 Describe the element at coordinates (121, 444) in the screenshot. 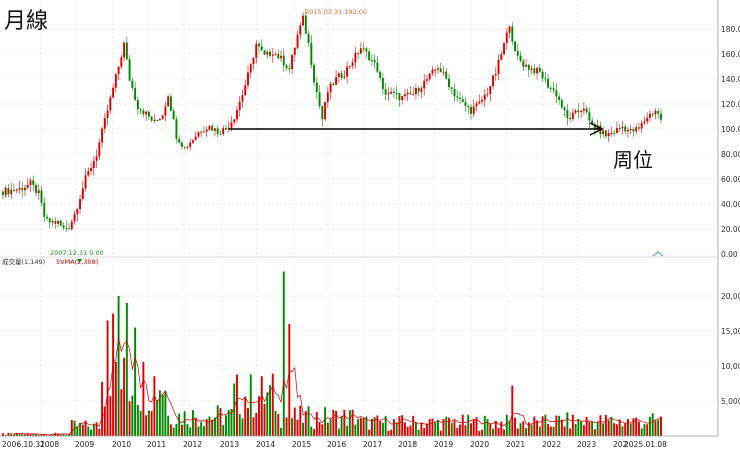

I see `time-tick-label: 2010` at that location.